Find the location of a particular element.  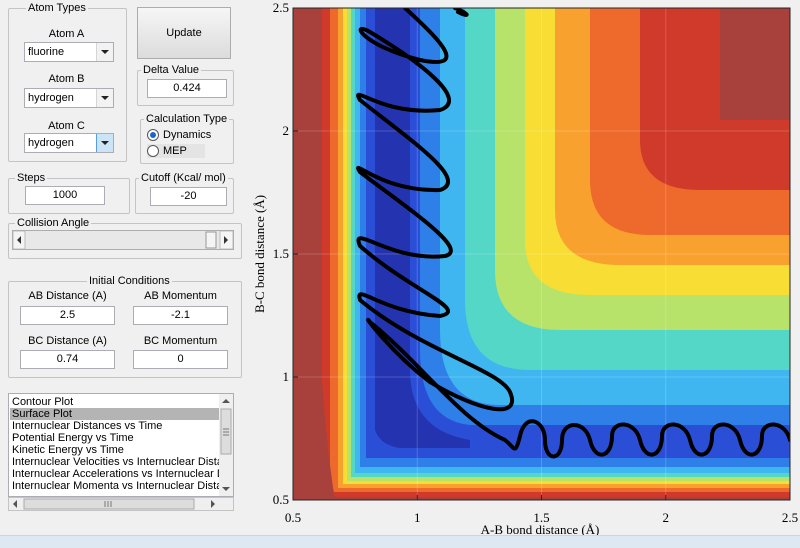

group-title: Steps is located at coordinates (31, 178).